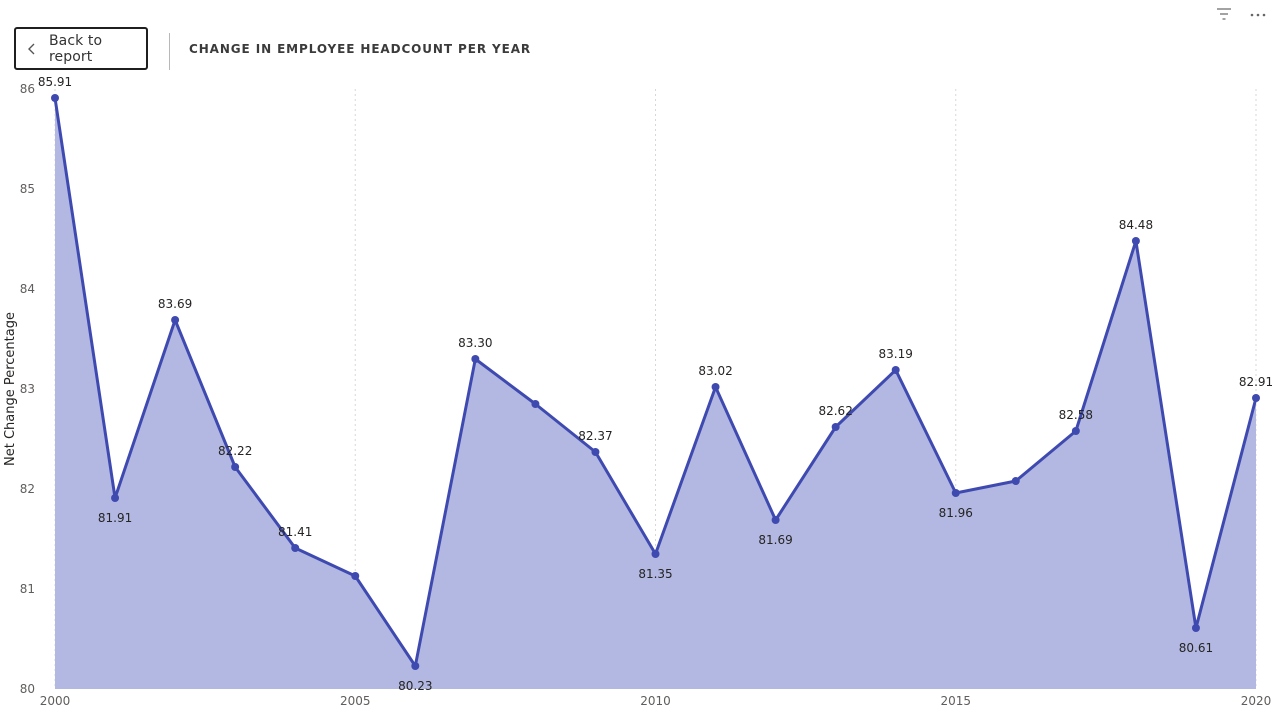  What do you see at coordinates (27, 389) in the screenshot?
I see `y-tick-label: 83` at bounding box center [27, 389].